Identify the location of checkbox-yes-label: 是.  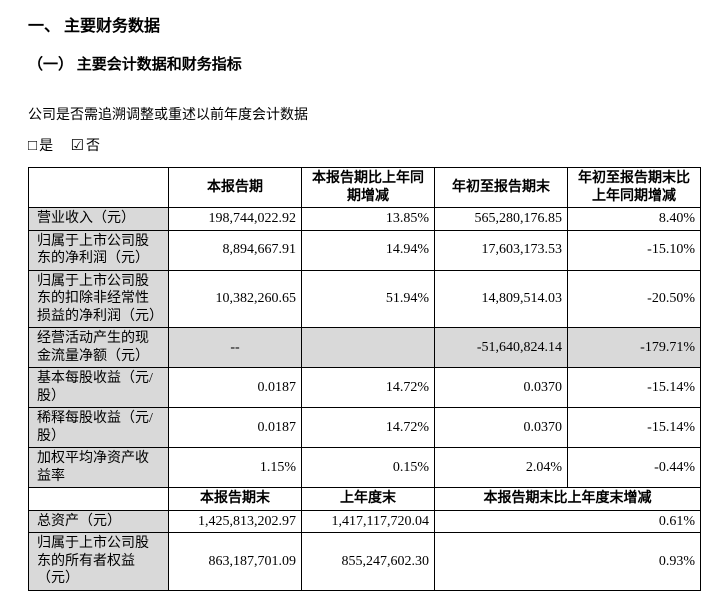
(46, 146).